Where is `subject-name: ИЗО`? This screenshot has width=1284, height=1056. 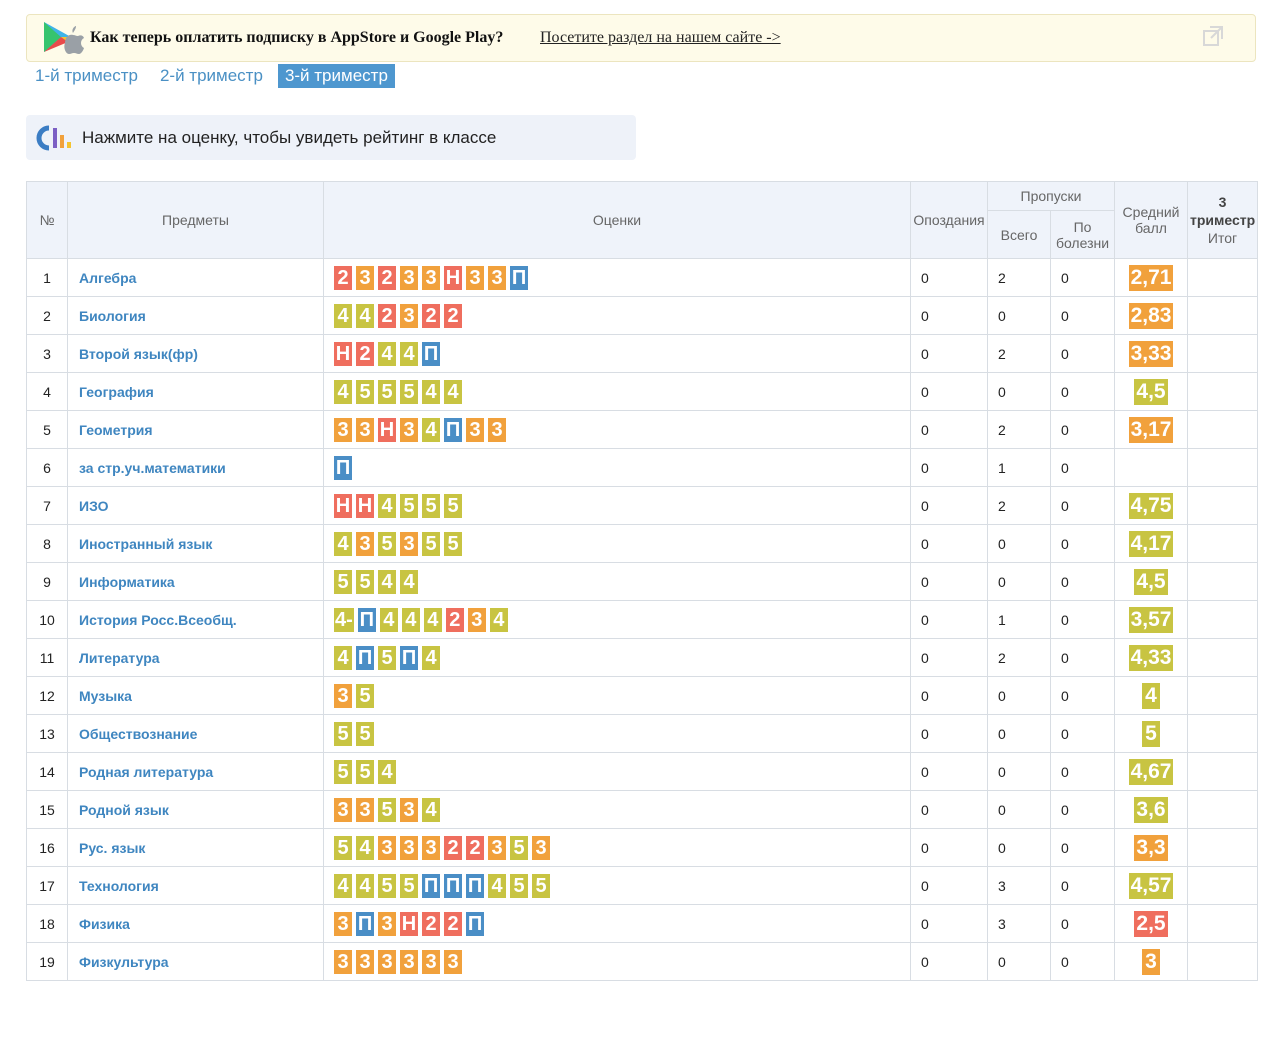 subject-name: ИЗО is located at coordinates (195, 505).